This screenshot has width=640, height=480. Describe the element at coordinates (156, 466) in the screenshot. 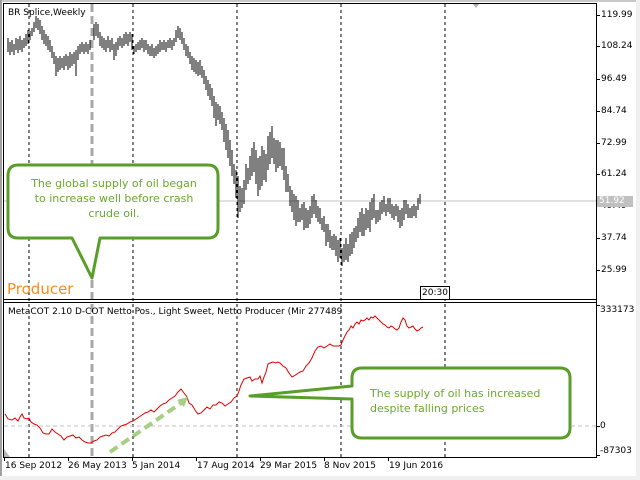

I see `date-axis-label: 5 Jan 2014` at that location.